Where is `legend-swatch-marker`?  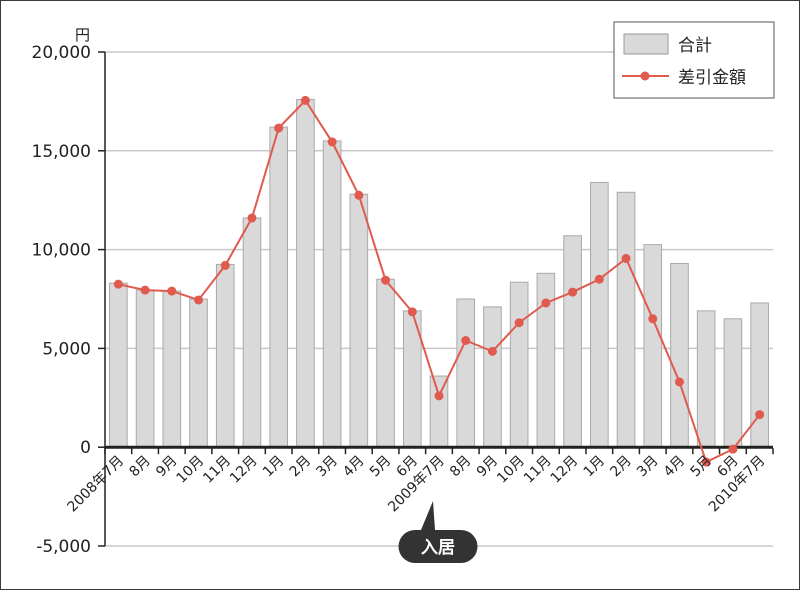 legend-swatch-marker is located at coordinates (645, 76).